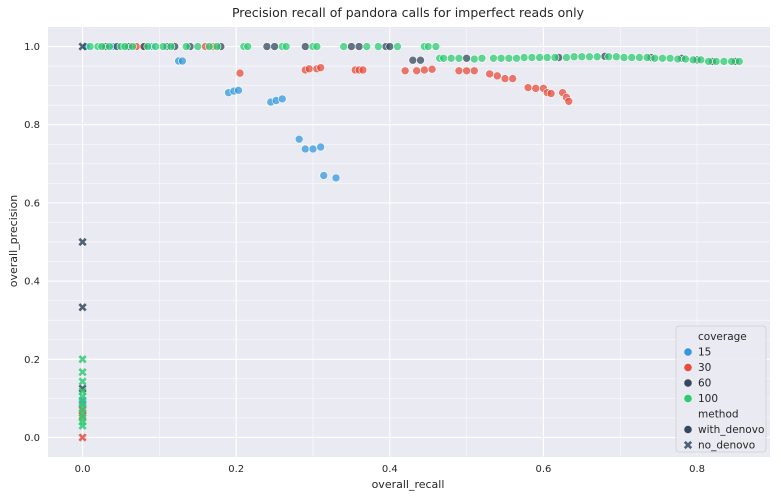 Image resolution: width=781 pixels, height=497 pixels. Describe the element at coordinates (726, 446) in the screenshot. I see `legend-label: no_denovo` at that location.